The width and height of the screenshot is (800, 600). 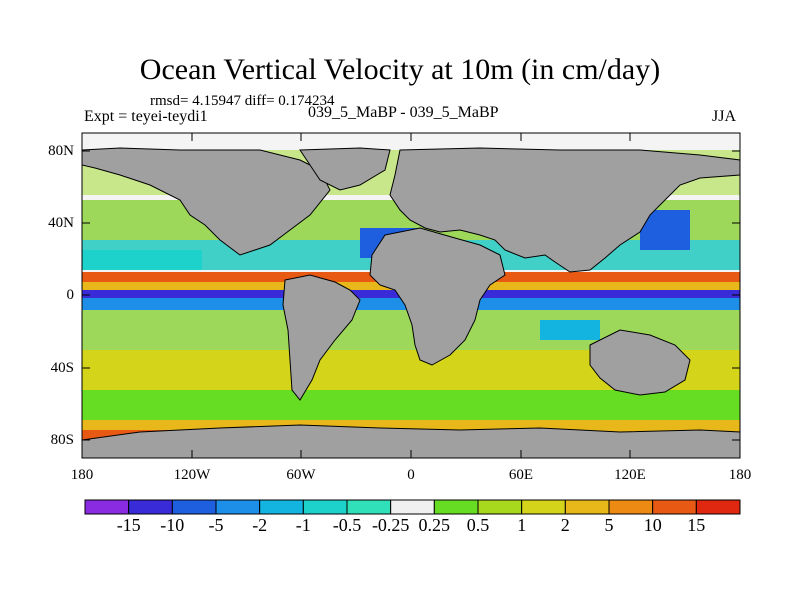 What do you see at coordinates (146, 116) in the screenshot?
I see `experiment-label: Expt = teyei-teydi1` at bounding box center [146, 116].